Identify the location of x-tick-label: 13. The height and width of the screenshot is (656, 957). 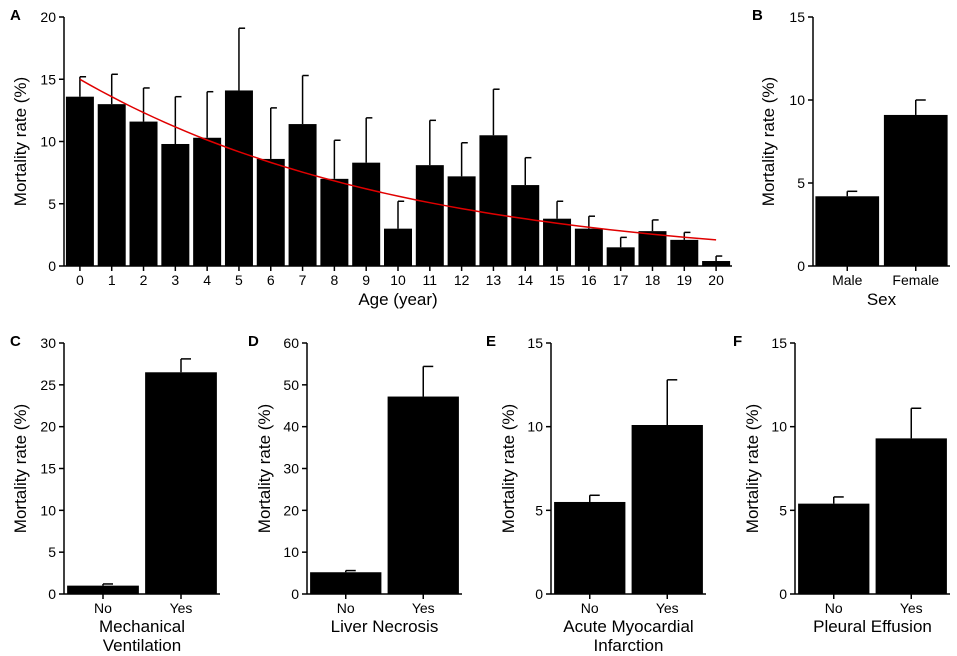
(494, 280).